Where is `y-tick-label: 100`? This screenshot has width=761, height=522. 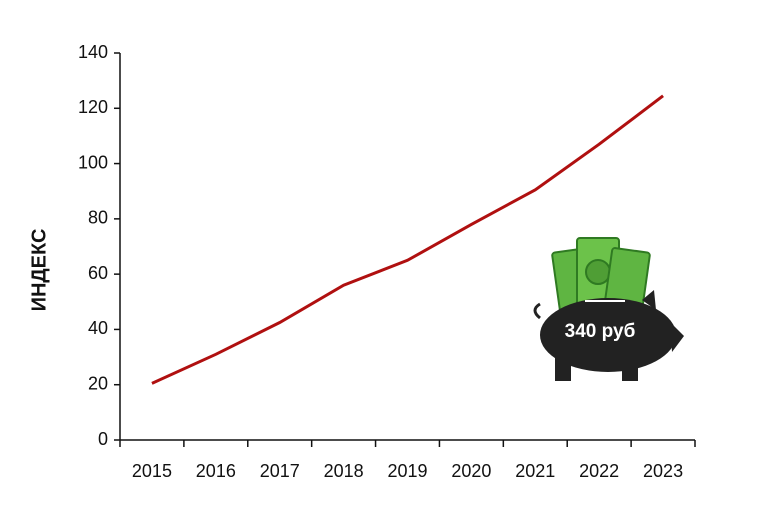
y-tick-label: 100 is located at coordinates (93, 162).